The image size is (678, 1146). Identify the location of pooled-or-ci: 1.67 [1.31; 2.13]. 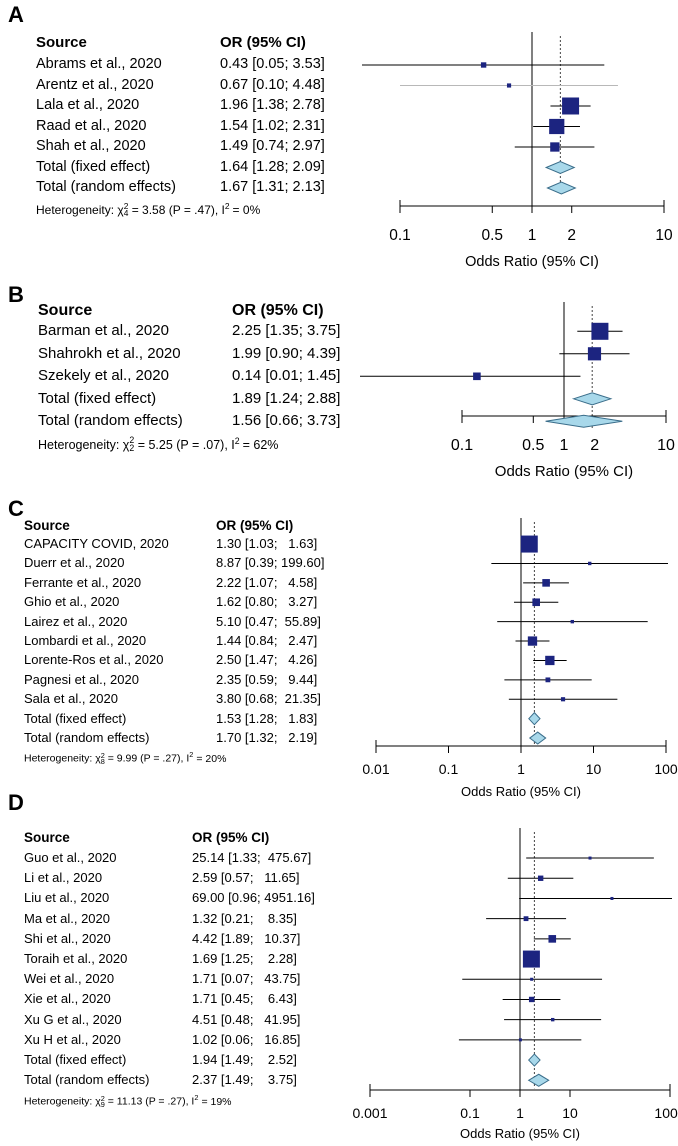
(272, 187).